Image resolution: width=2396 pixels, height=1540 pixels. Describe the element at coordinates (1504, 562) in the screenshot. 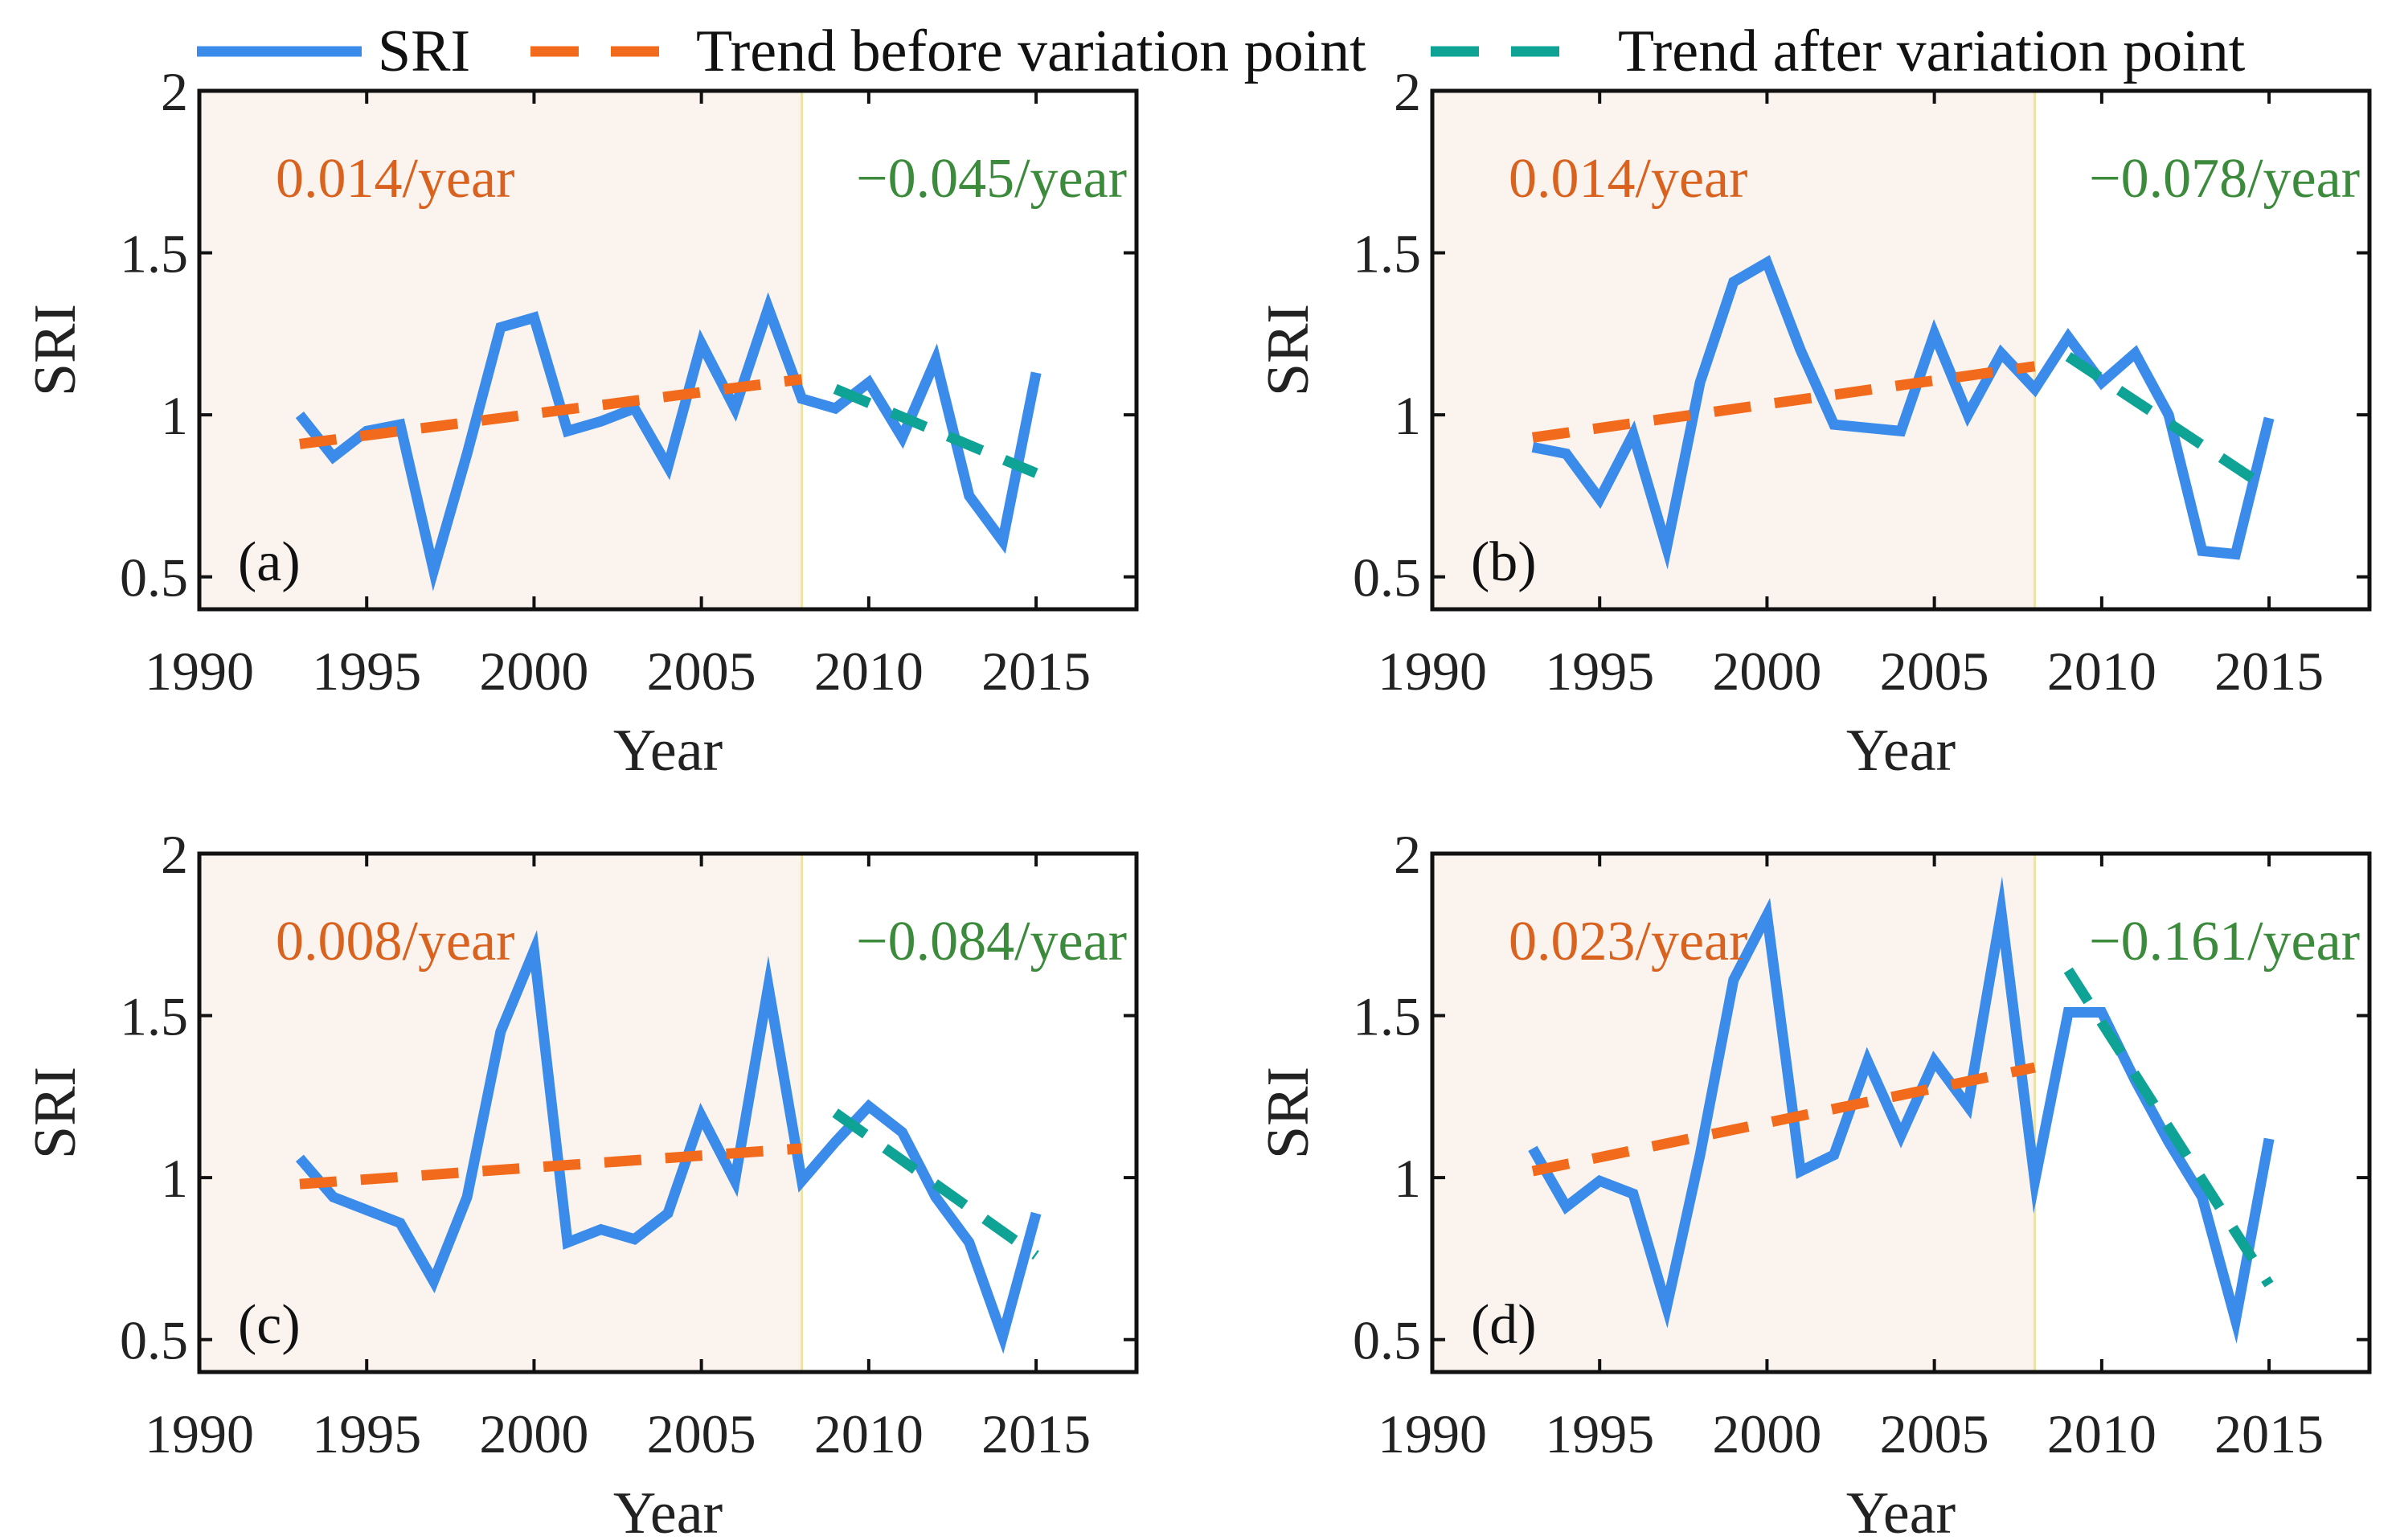

I see `panel-label-b: (b)` at that location.